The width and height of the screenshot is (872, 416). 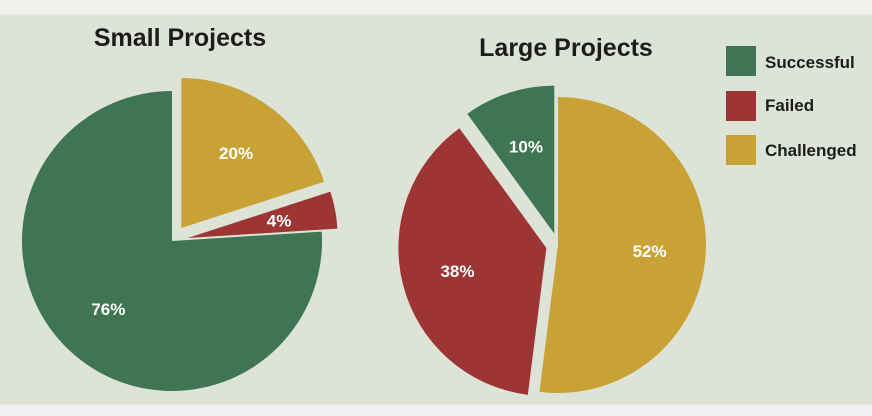 What do you see at coordinates (180, 38) in the screenshot?
I see `small-projects-title: Small Projects` at bounding box center [180, 38].